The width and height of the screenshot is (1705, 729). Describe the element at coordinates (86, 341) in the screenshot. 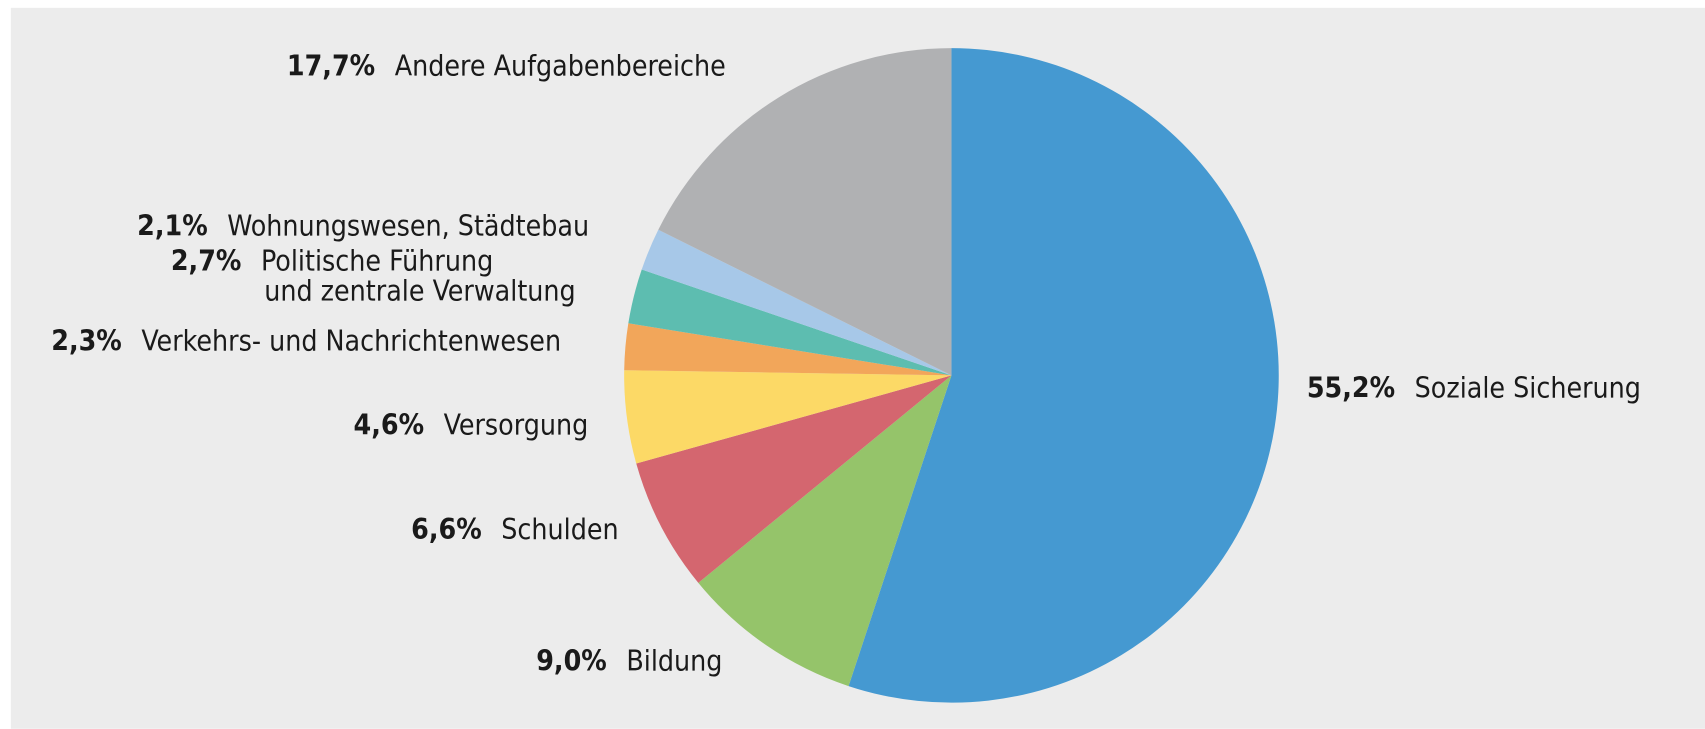

I see `value-label: 2,3%` at that location.